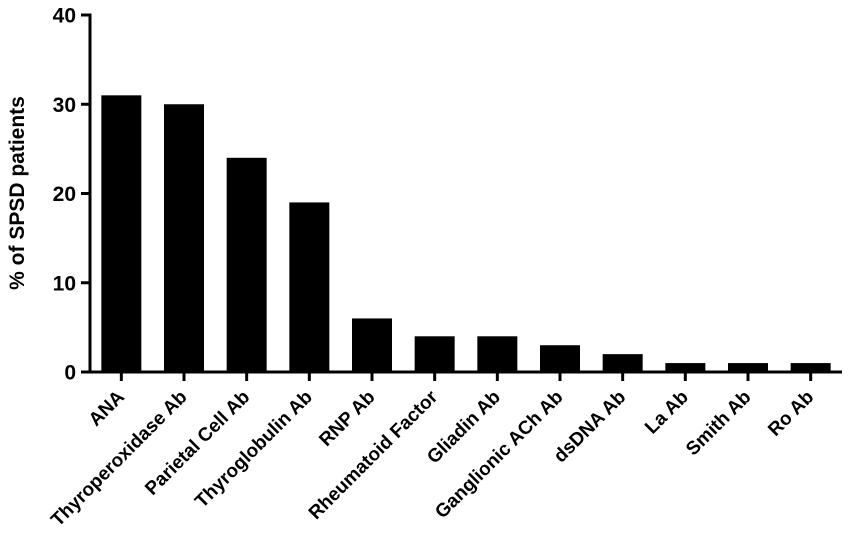 The image size is (853, 552). Describe the element at coordinates (64, 283) in the screenshot. I see `y-tick-label: 10` at that location.